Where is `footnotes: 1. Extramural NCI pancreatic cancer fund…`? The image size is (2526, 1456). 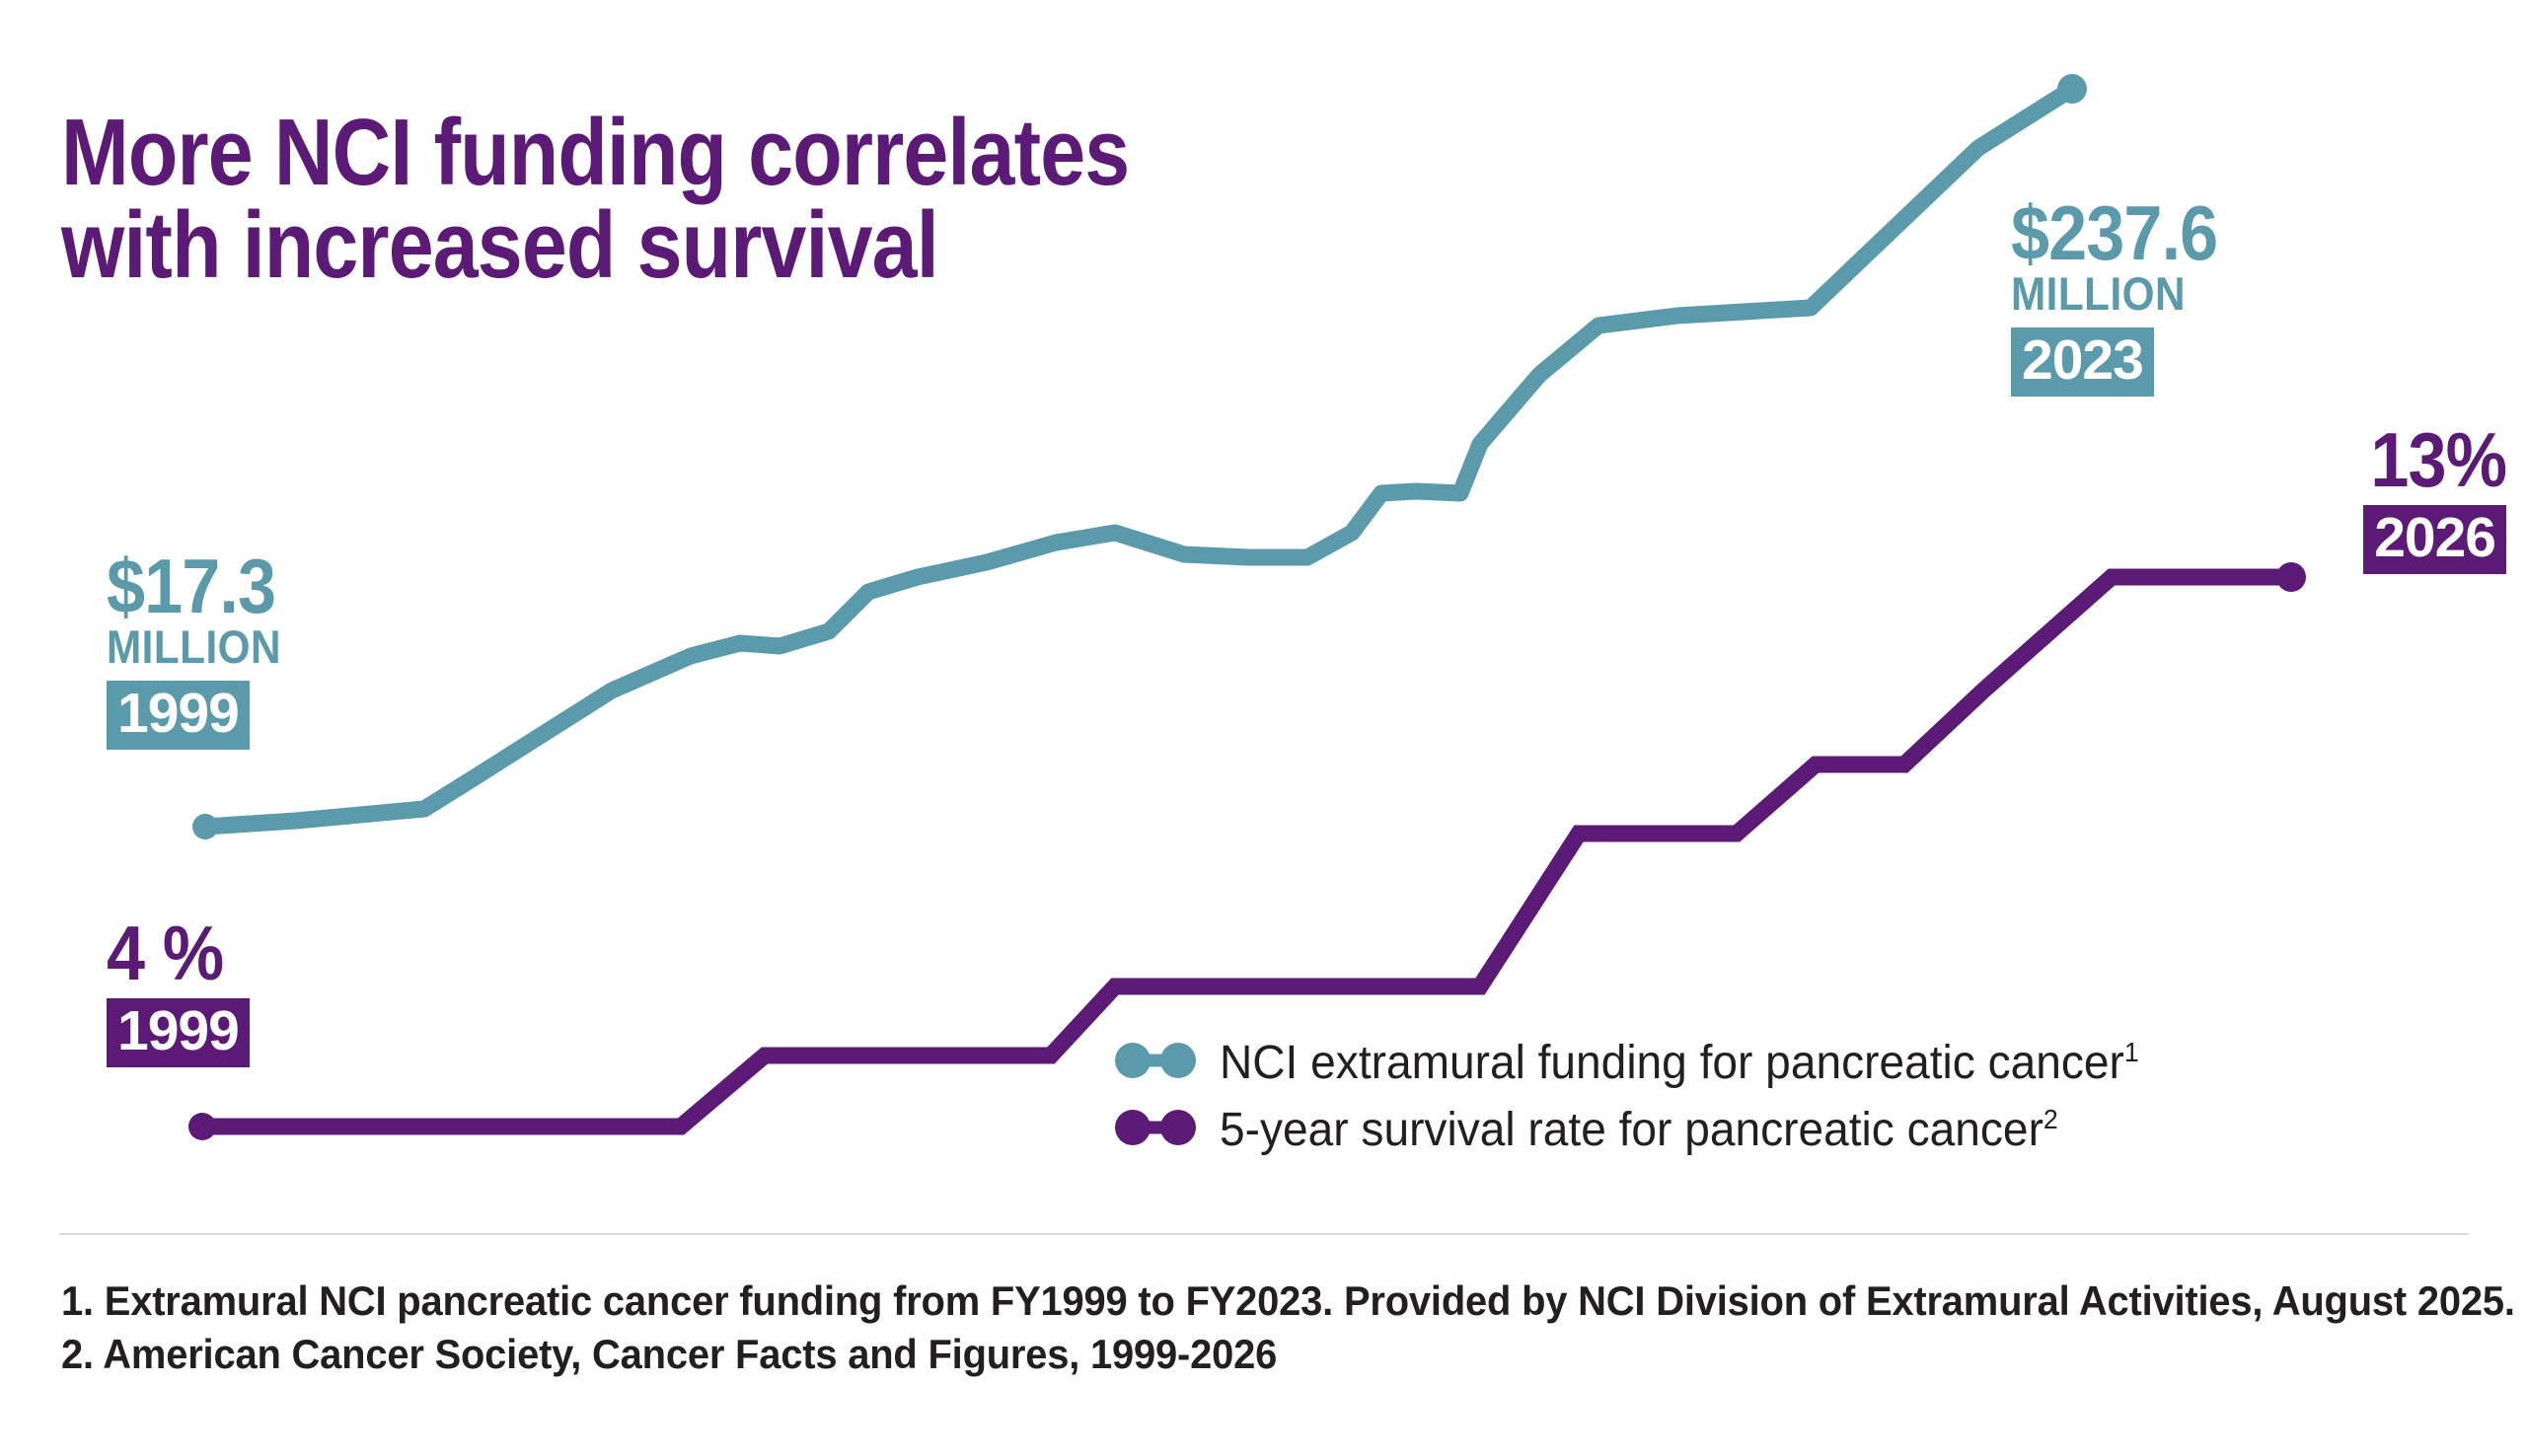
footnotes: 1. Extramural NCI pancreatic cancer fund… is located at coordinates (1288, 1327).